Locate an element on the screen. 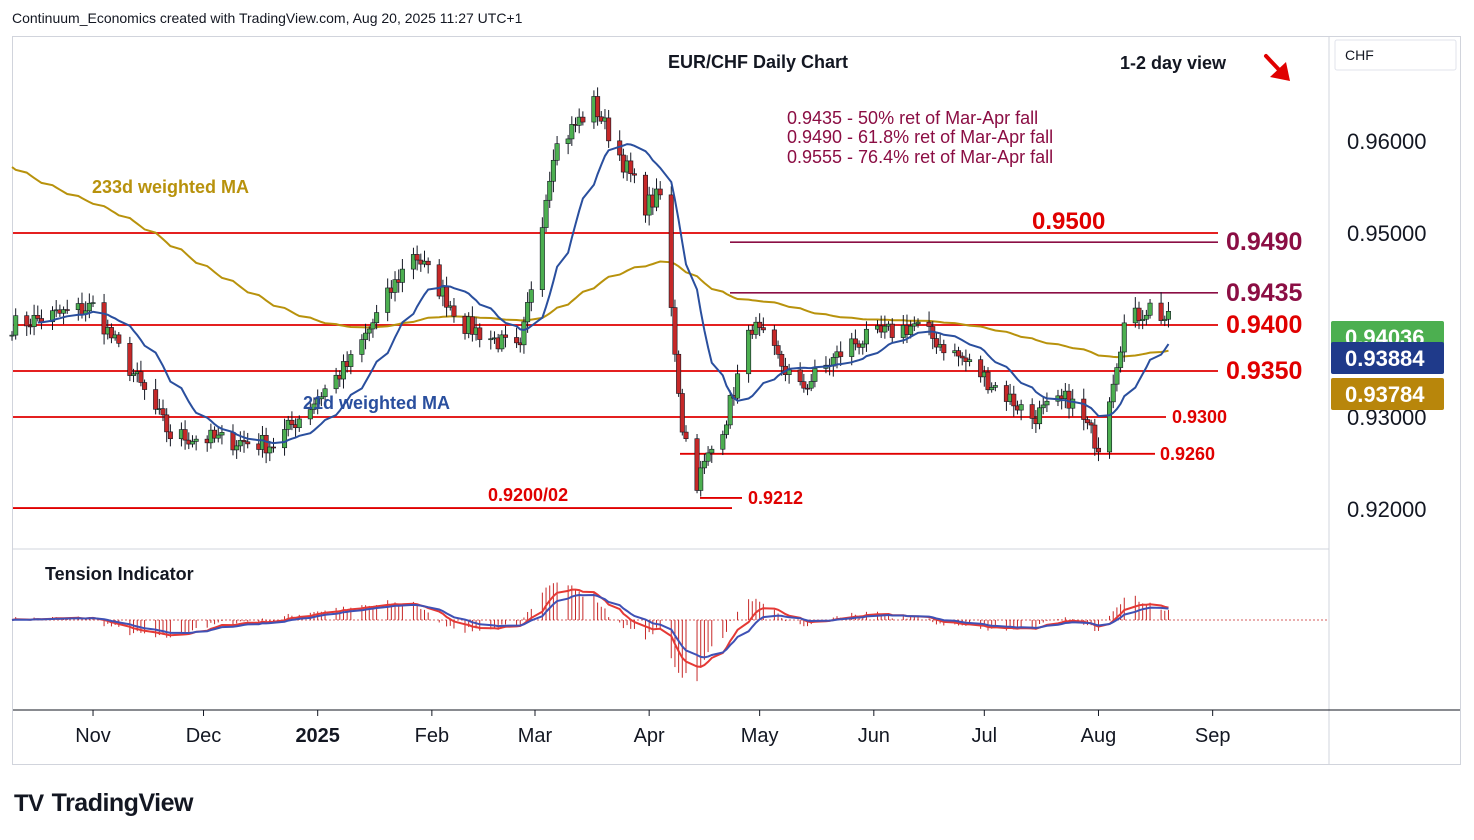 The width and height of the screenshot is (1474, 840). y-tick-label: 0.92000 is located at coordinates (1387, 509).